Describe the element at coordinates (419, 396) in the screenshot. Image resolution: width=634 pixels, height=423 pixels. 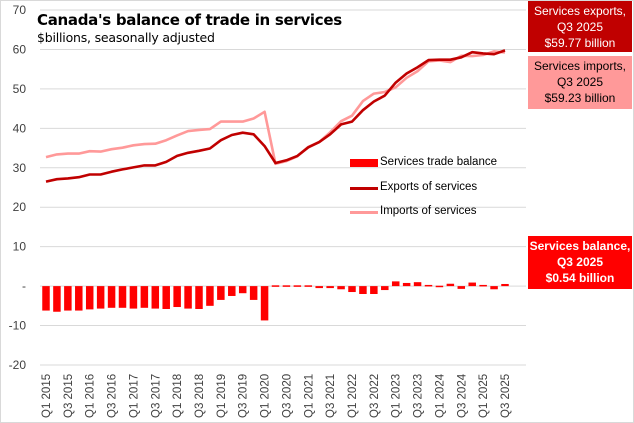
I see `x-tick-label: Q3 2023` at that location.